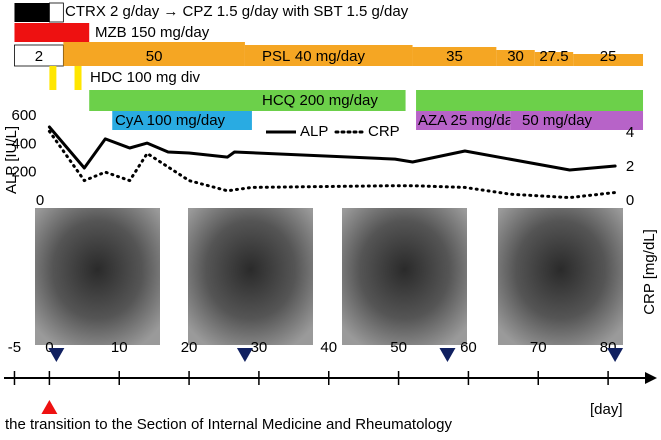 Image resolution: width=661 pixels, height=440 pixels. Describe the element at coordinates (630, 166) in the screenshot. I see `y2-tick-label: 2` at that location.